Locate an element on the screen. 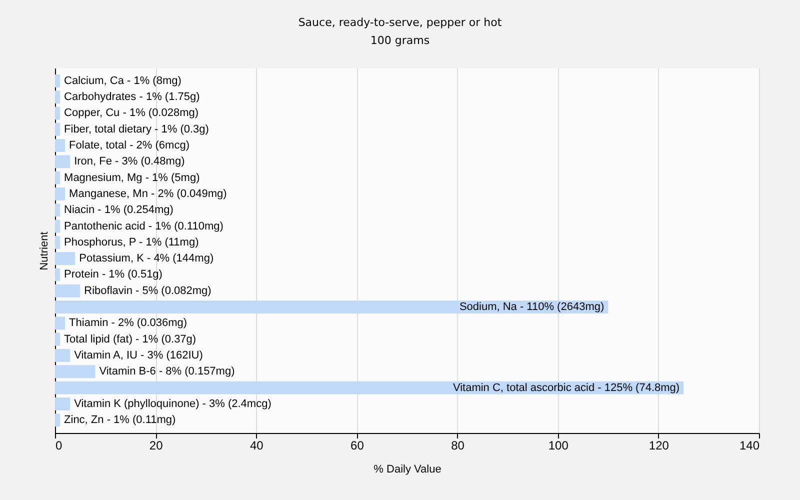  chart-title: Sauce, ready-to-serve, pepper or hot is located at coordinates (400, 22).